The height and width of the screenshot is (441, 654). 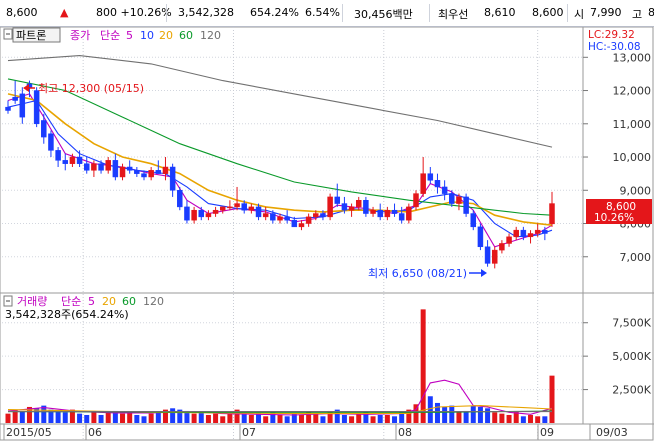 I want to click on ma-10-label: 10, so click(x=147, y=35).